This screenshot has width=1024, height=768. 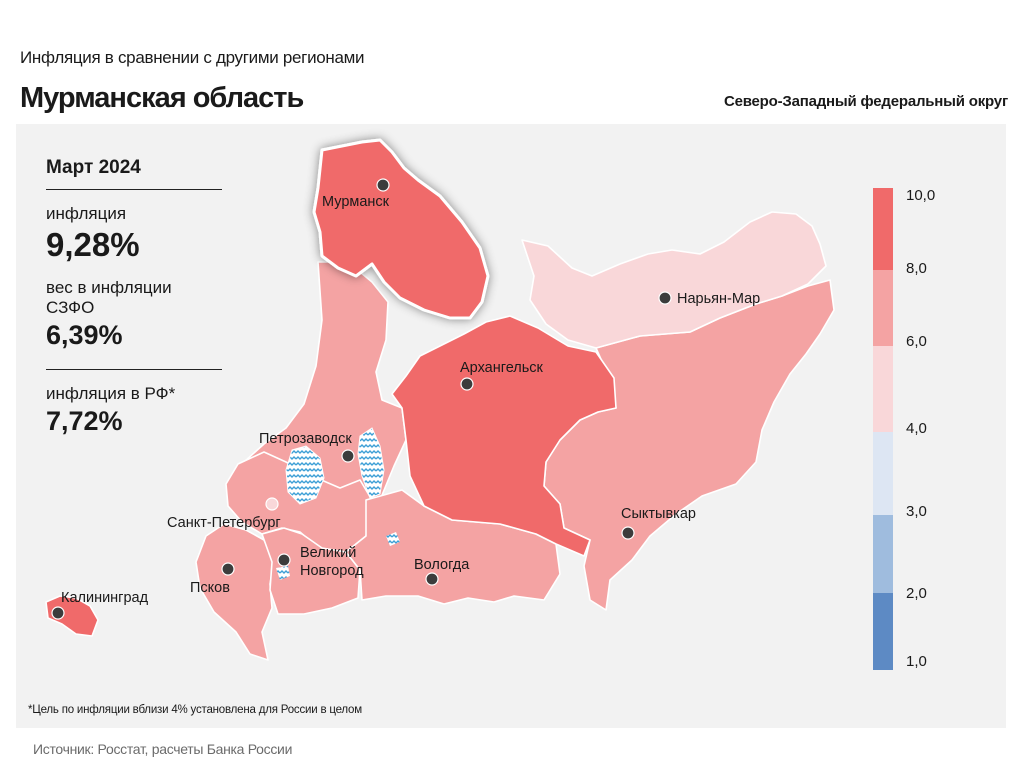 What do you see at coordinates (916, 511) in the screenshot?
I see `legend-tick: 3,0` at bounding box center [916, 511].